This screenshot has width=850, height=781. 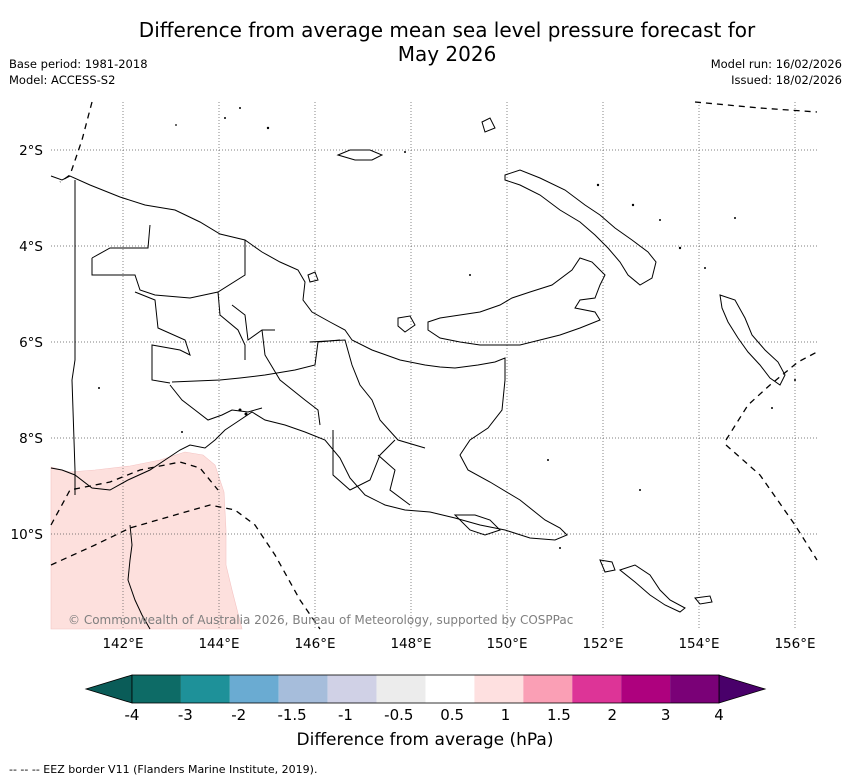 What do you see at coordinates (122, 644) in the screenshot?
I see `lon-label: 142°E` at bounding box center [122, 644].